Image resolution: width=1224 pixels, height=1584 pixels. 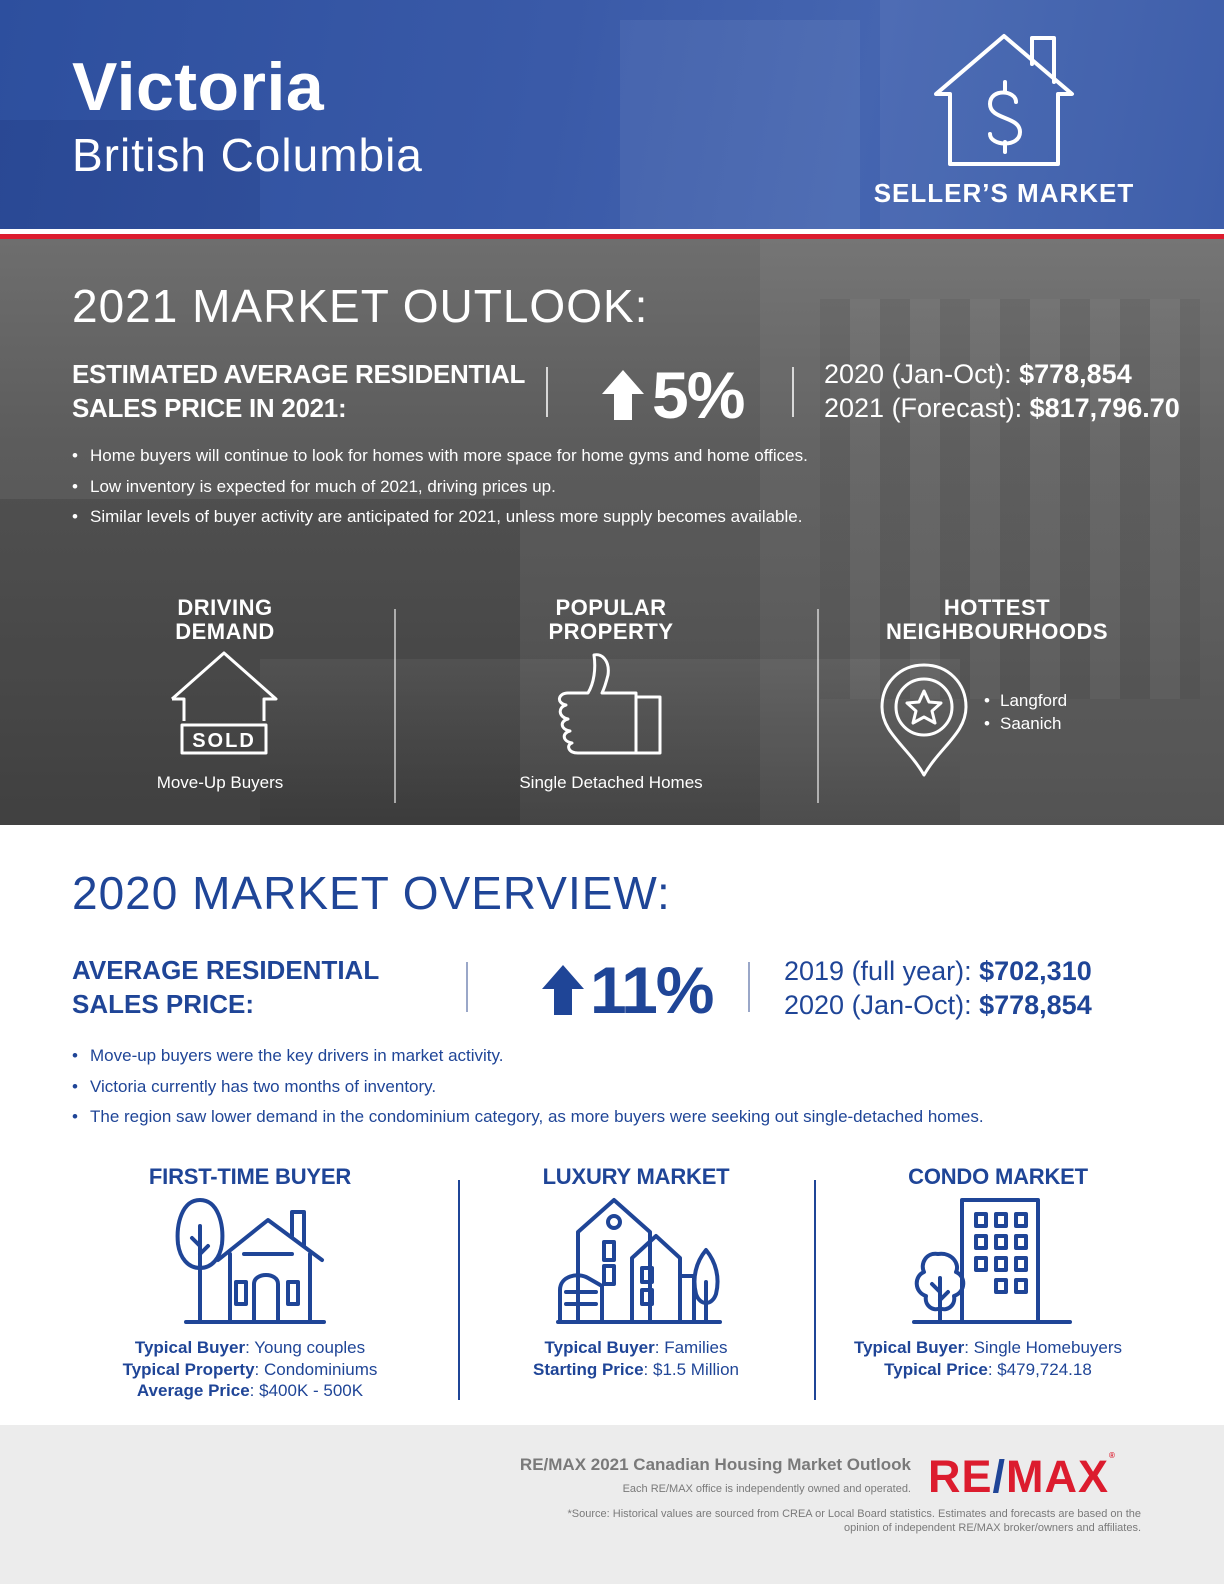 I want to click on popular-property-caption: Single Detached Homes, so click(x=611, y=782).